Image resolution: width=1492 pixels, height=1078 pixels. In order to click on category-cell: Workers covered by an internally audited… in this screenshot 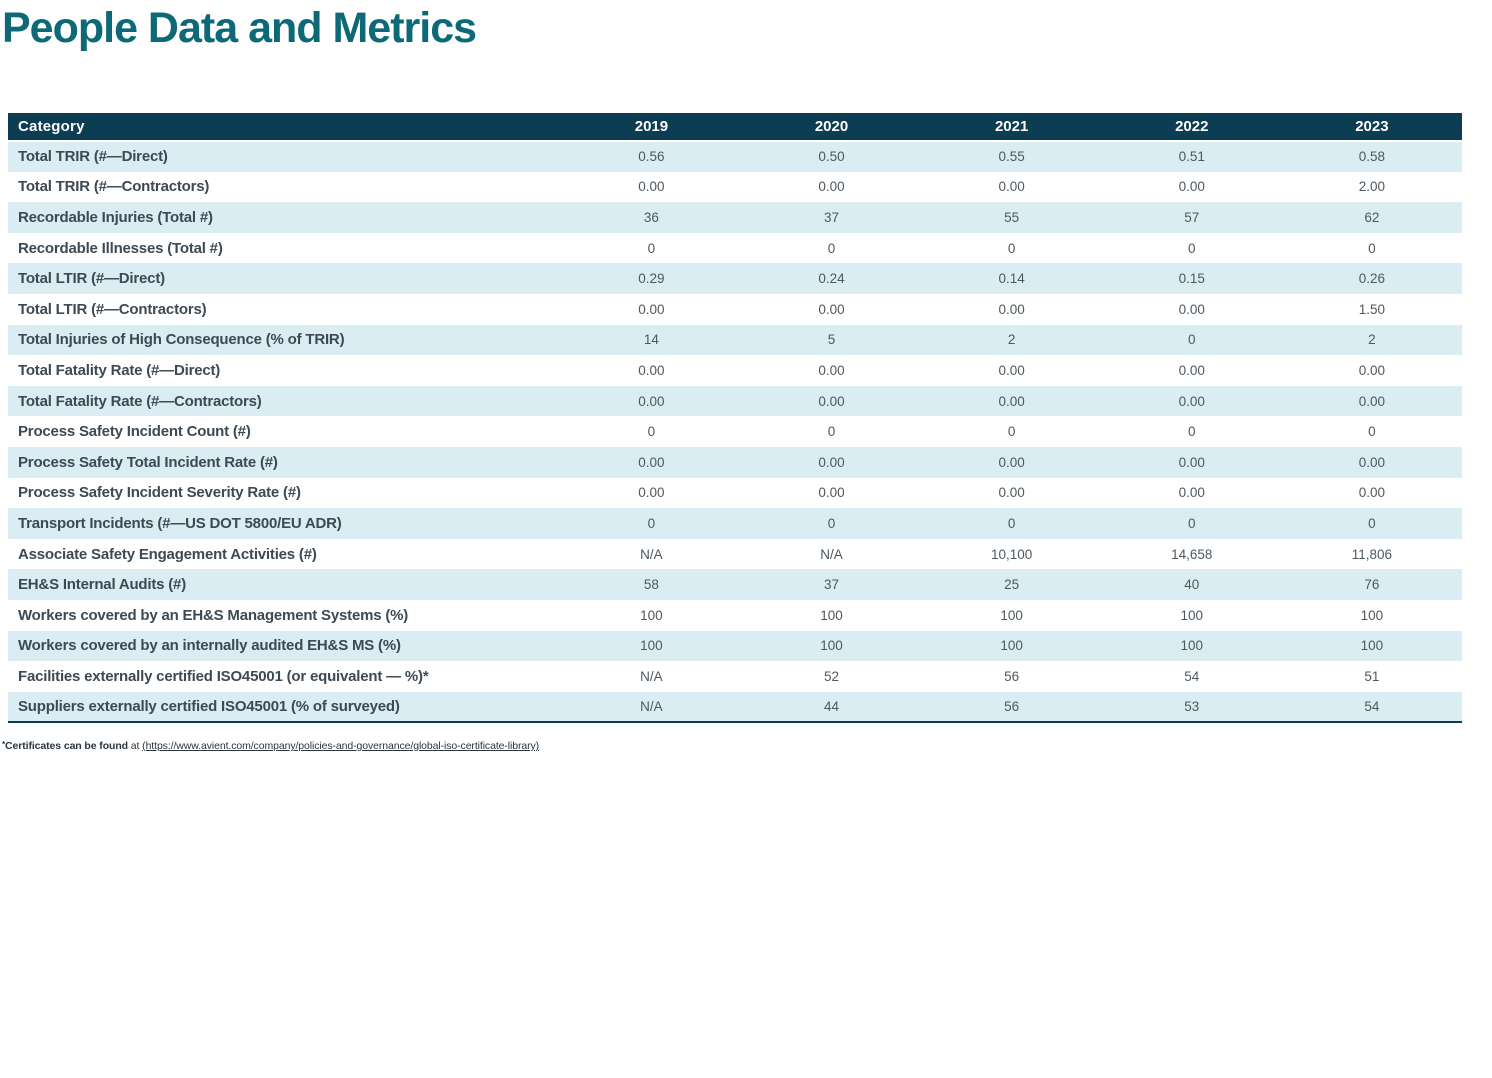, I will do `click(285, 646)`.